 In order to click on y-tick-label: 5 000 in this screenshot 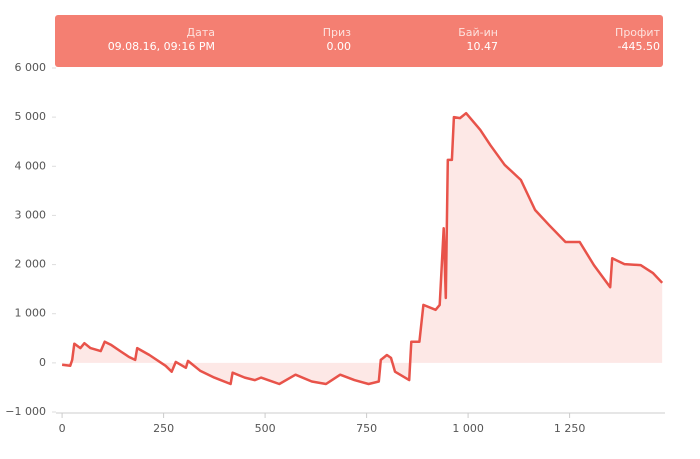, I will do `click(31, 116)`.